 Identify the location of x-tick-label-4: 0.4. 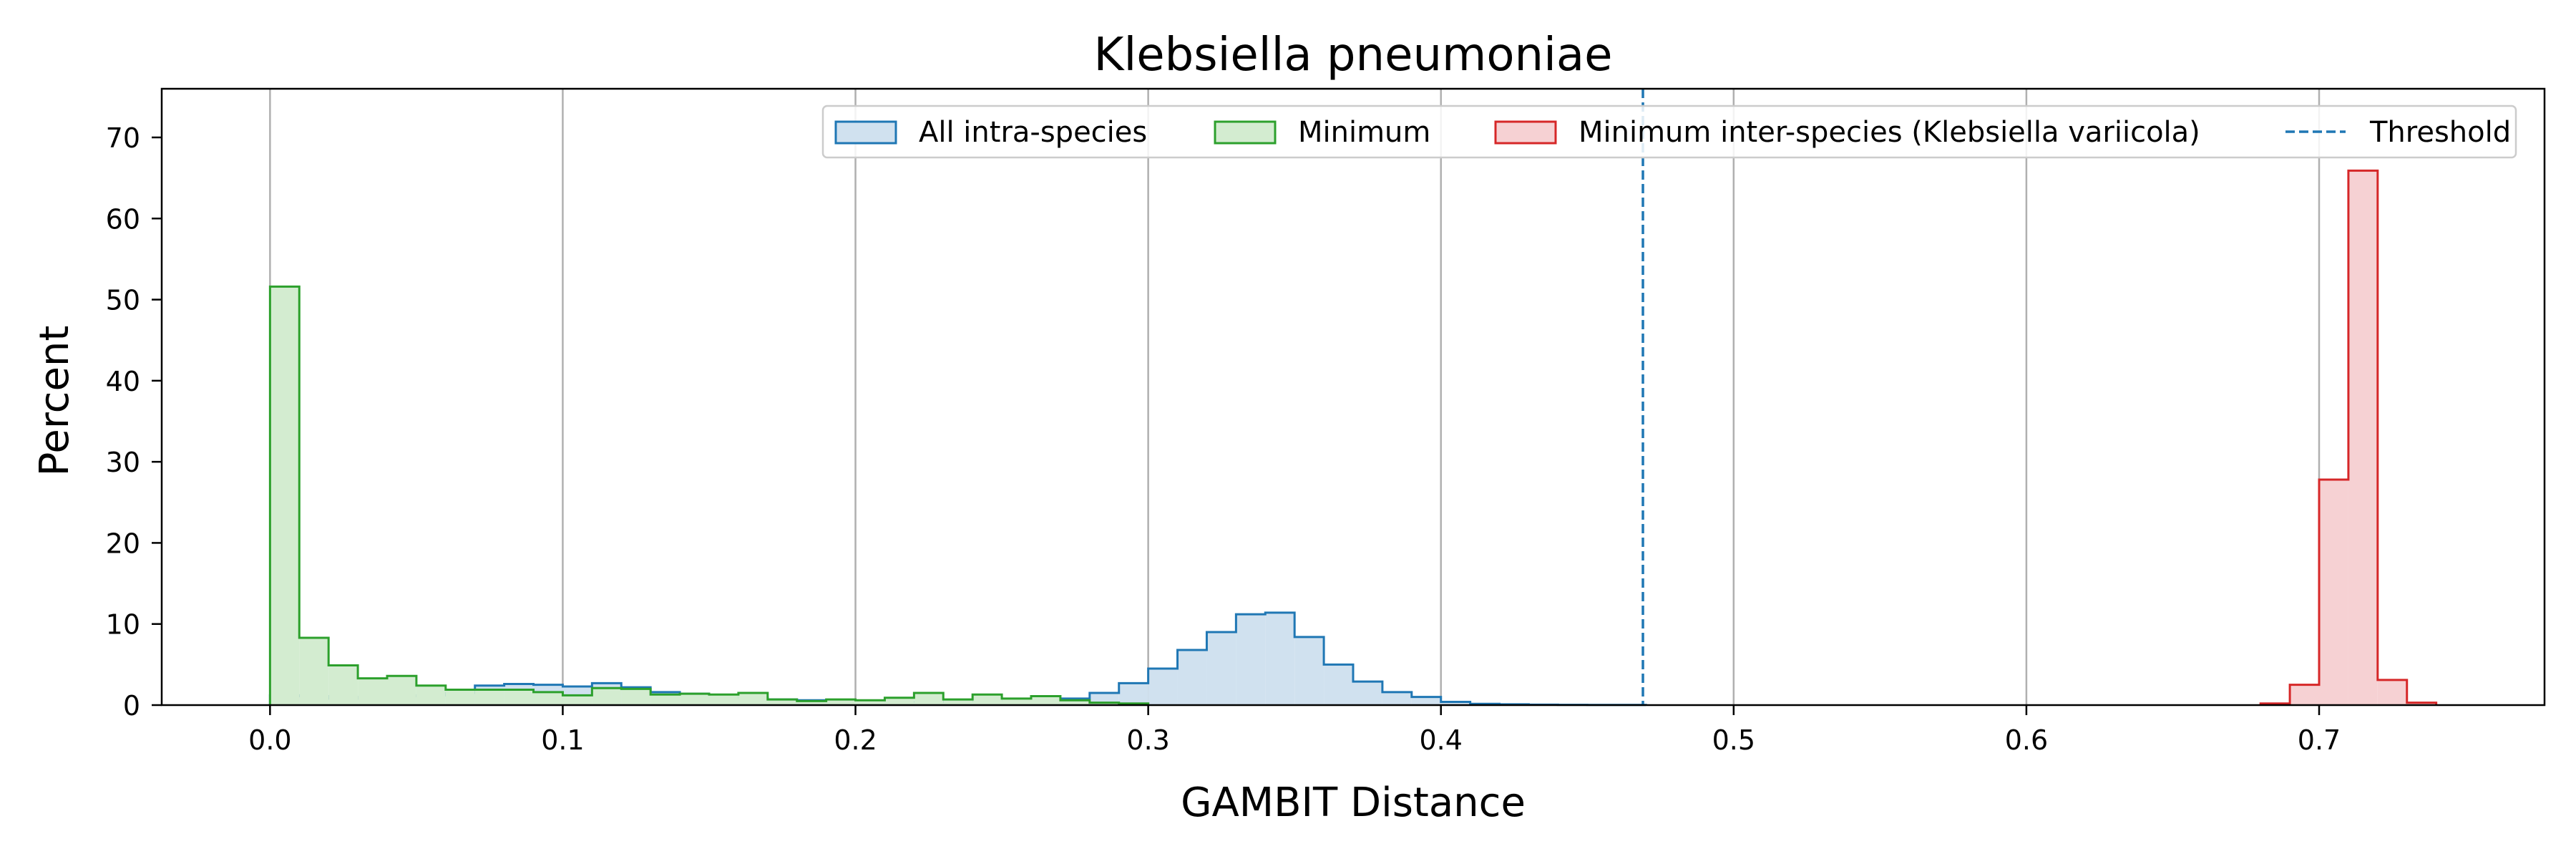
(1441, 740).